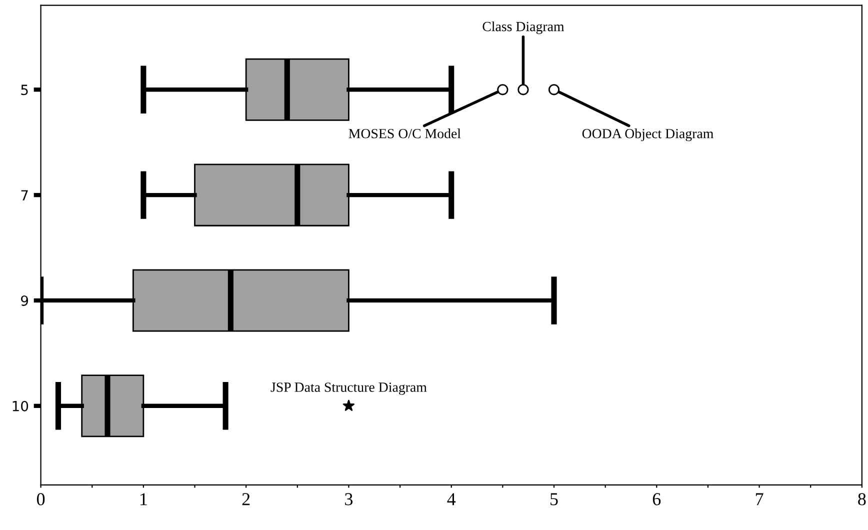 Image resolution: width=868 pixels, height=530 pixels. What do you see at coordinates (648, 135) in the screenshot?
I see `annotation: OODA Object Diagram` at bounding box center [648, 135].